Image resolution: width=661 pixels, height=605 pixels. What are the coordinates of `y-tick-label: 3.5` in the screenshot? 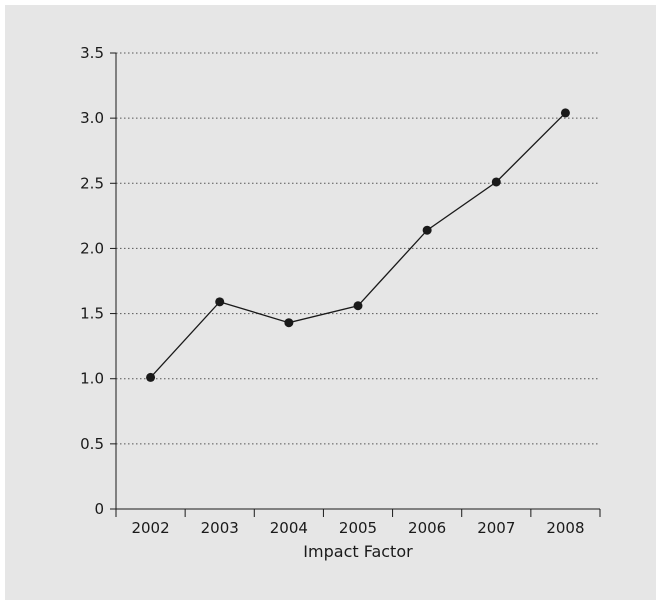 It's located at (92, 53).